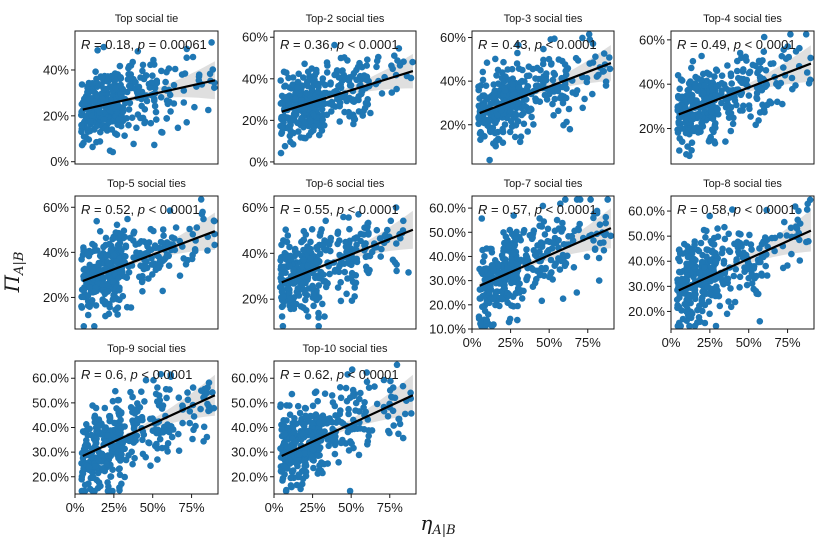 This screenshot has width=822, height=547. I want to click on correlation-annotation: R = 0.6, p < 0.0001, so click(136, 374).